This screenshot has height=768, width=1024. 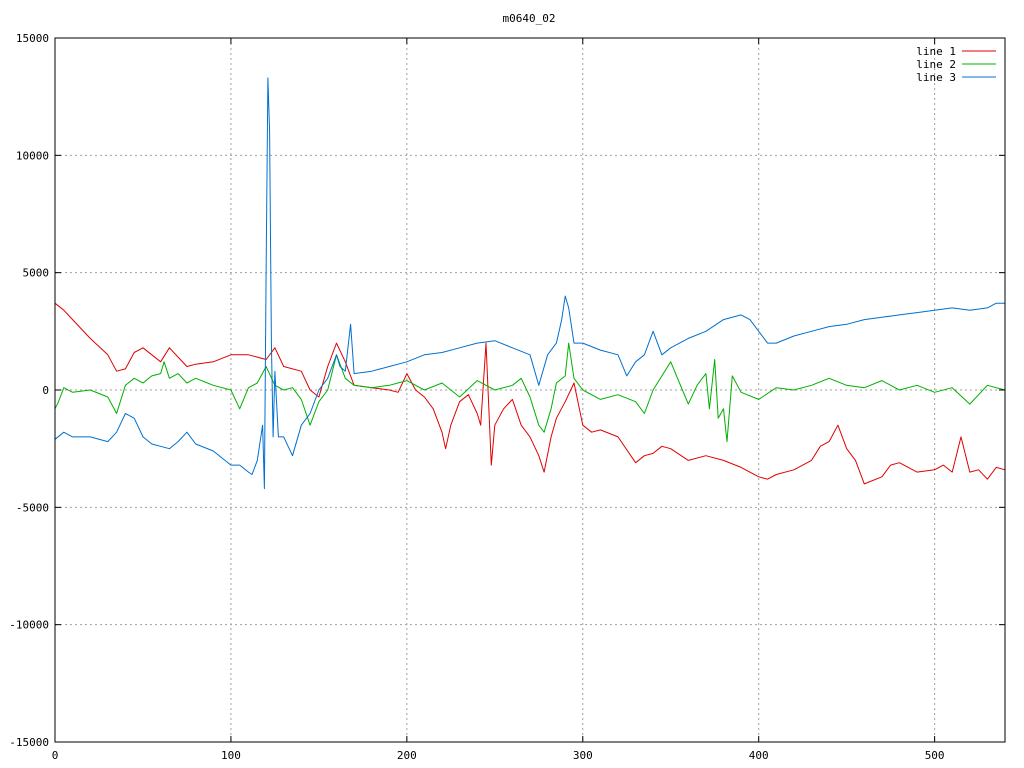 I want to click on y-tick-label: -10000, so click(x=29, y=625).